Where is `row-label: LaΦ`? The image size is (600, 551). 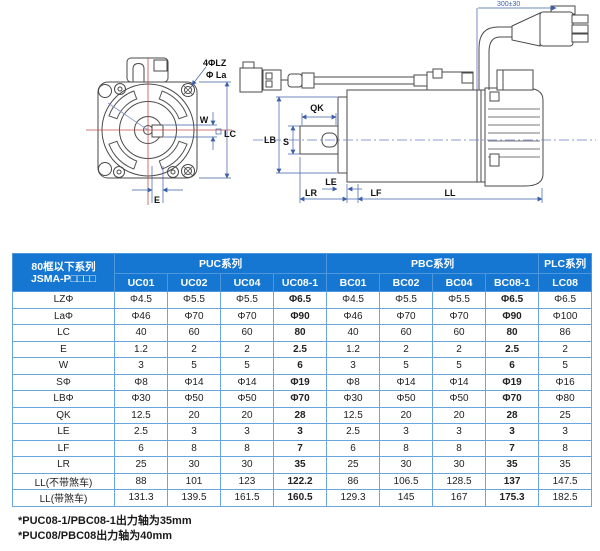 row-label: LaΦ is located at coordinates (63, 316).